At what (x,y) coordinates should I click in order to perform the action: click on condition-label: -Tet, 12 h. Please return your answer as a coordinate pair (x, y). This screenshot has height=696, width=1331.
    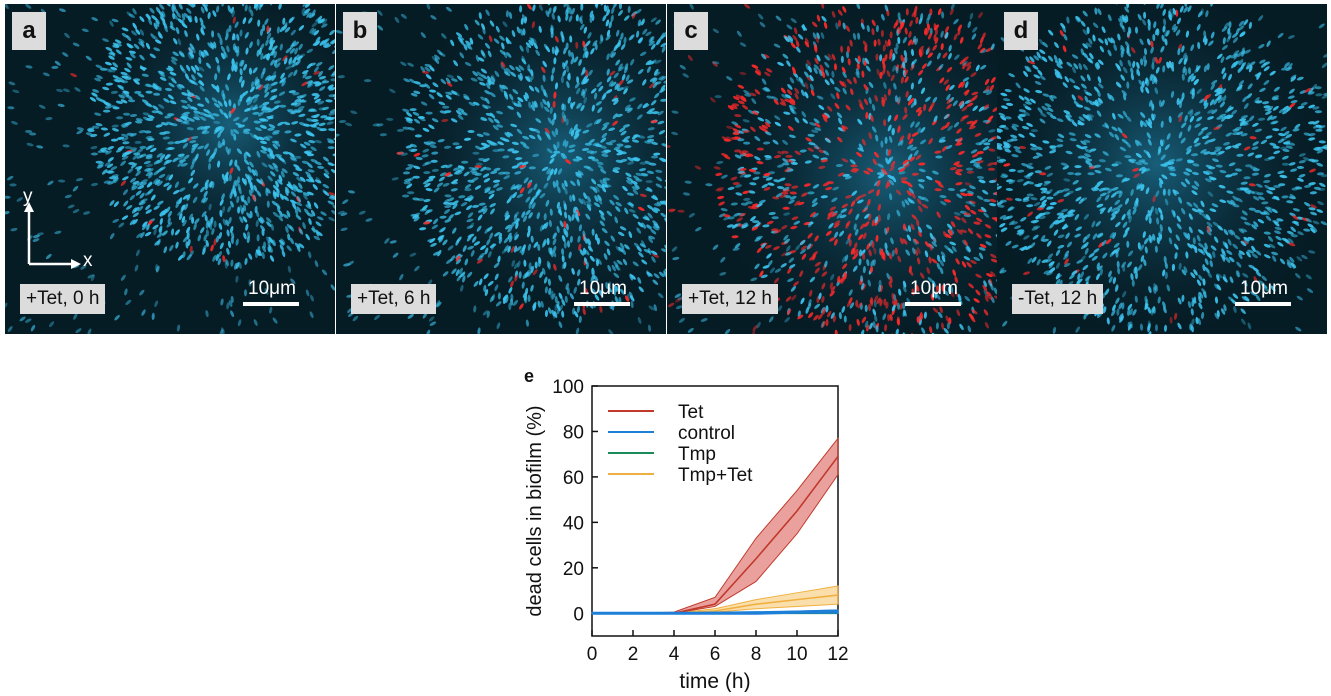
    Looking at the image, I should click on (1058, 299).